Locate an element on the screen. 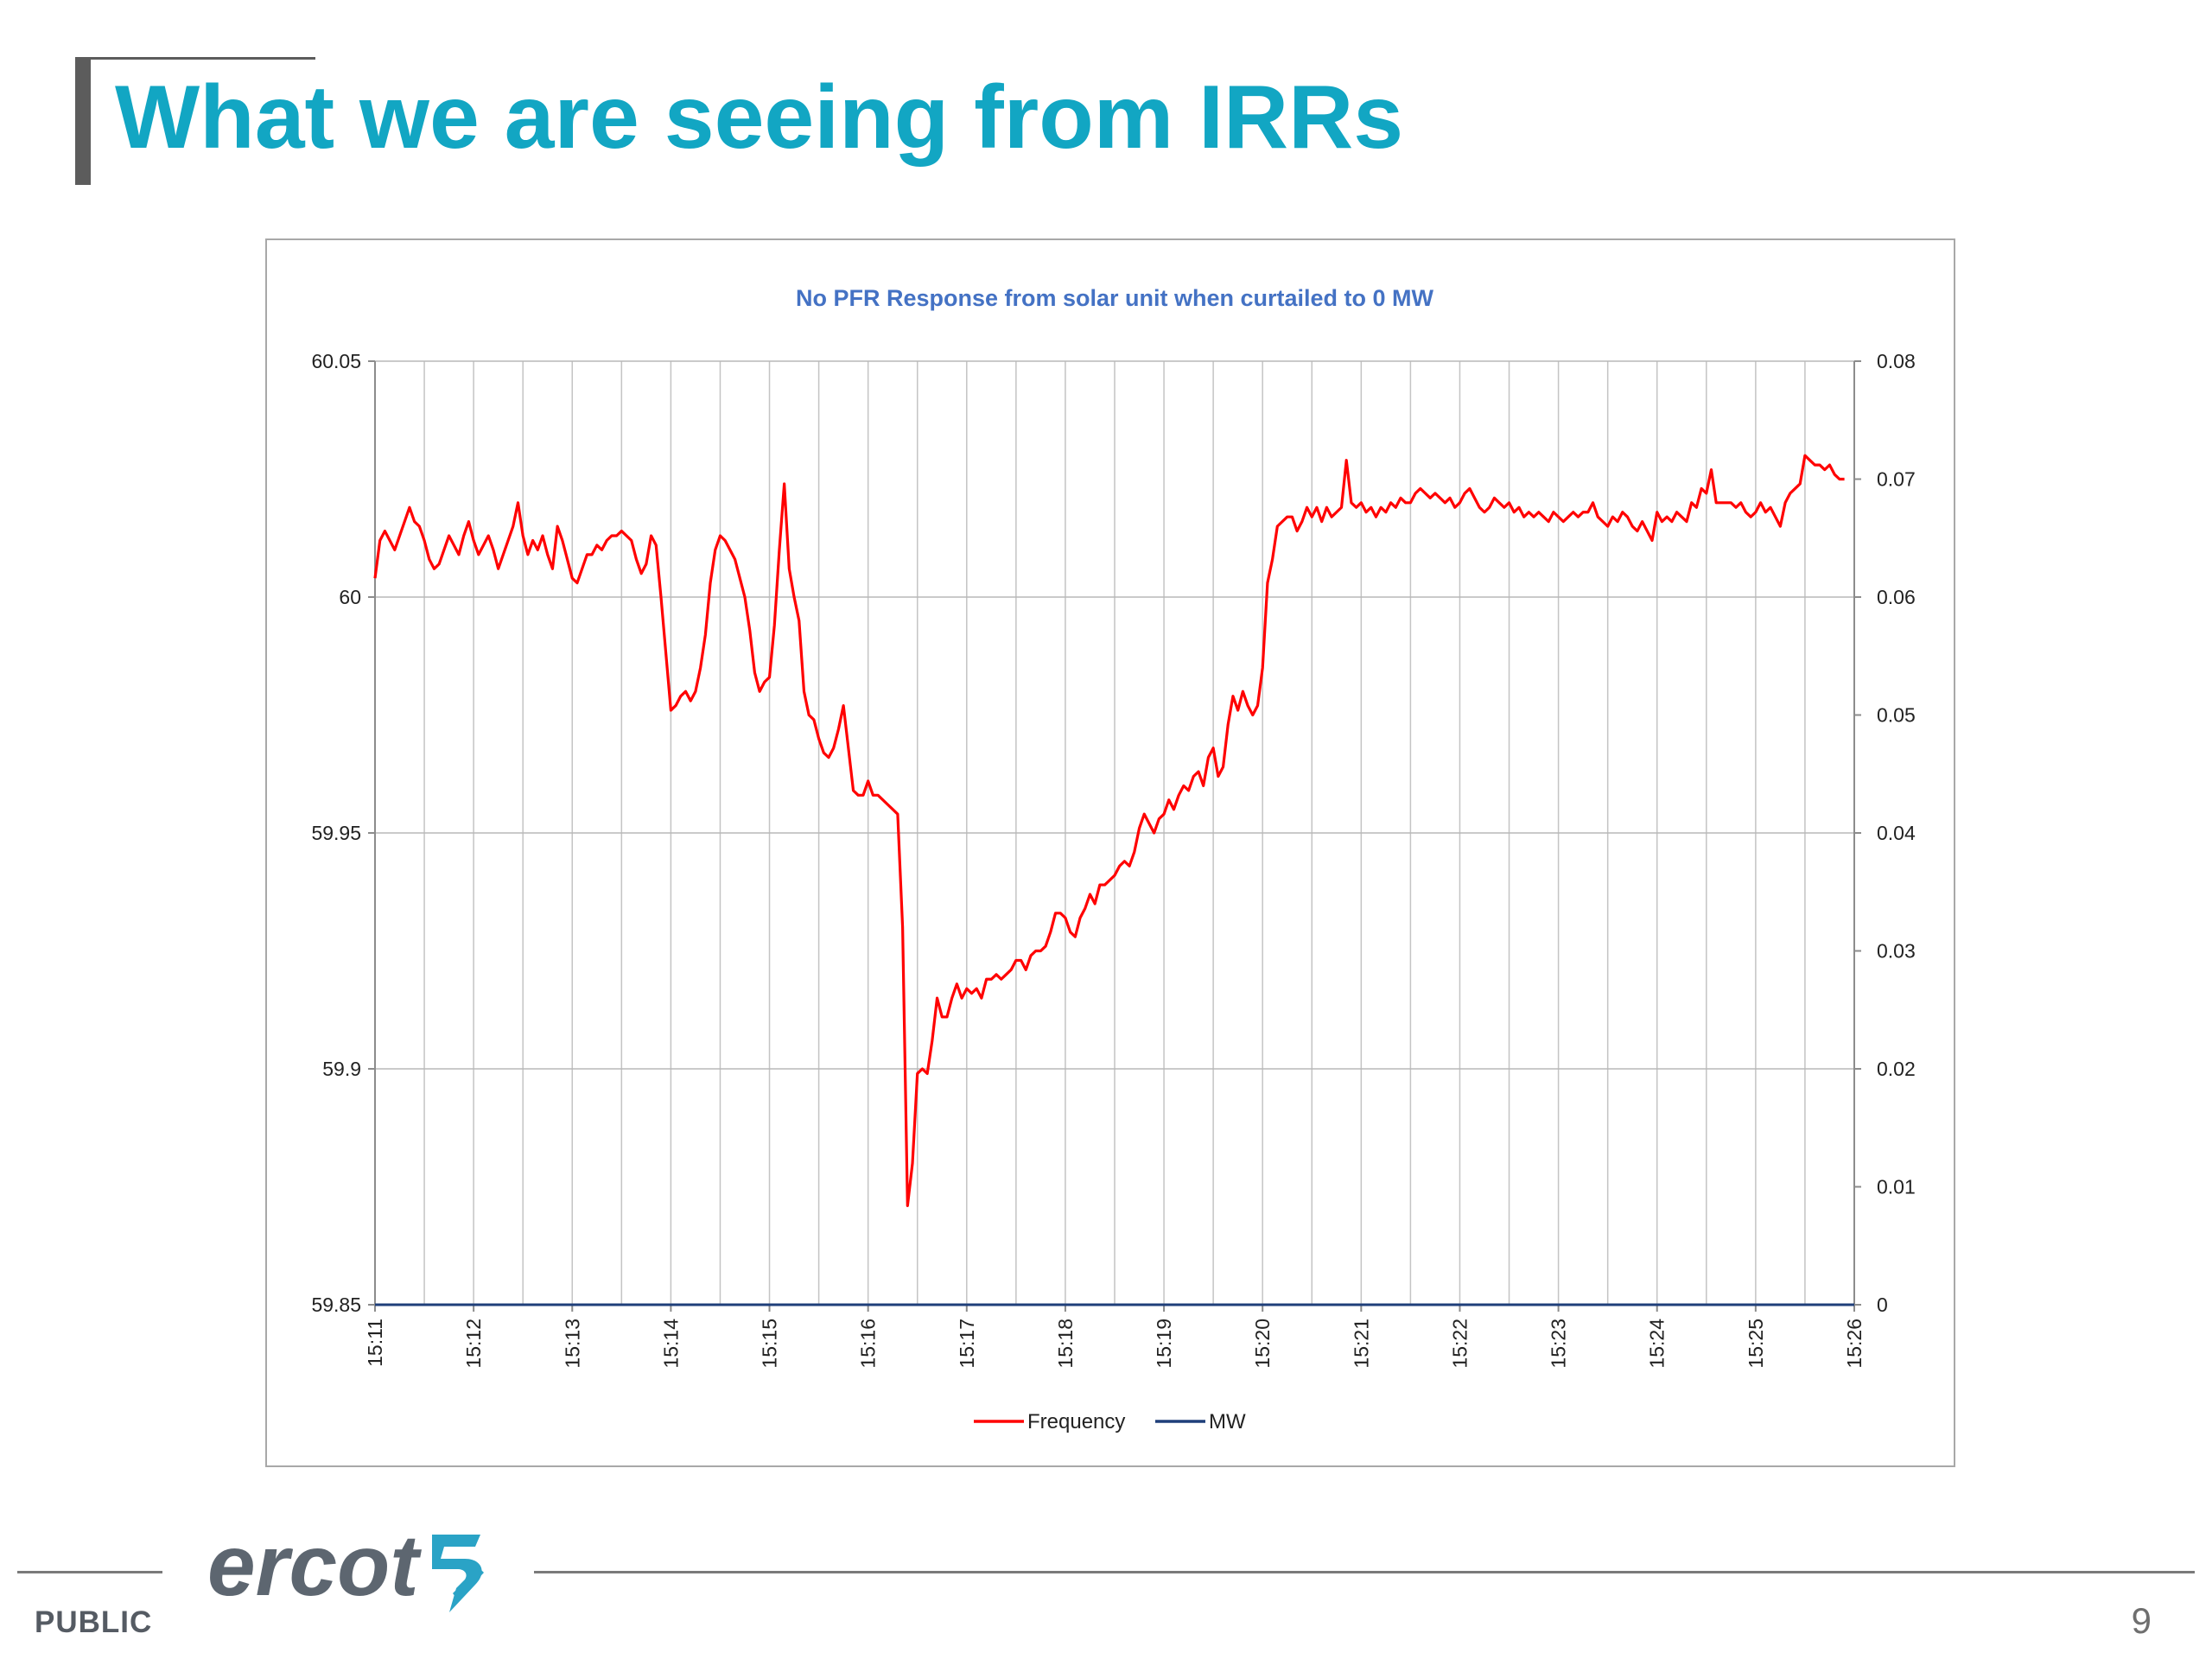 The height and width of the screenshot is (1659, 2212). y-left-tick-label: 59.9 is located at coordinates (341, 1069).